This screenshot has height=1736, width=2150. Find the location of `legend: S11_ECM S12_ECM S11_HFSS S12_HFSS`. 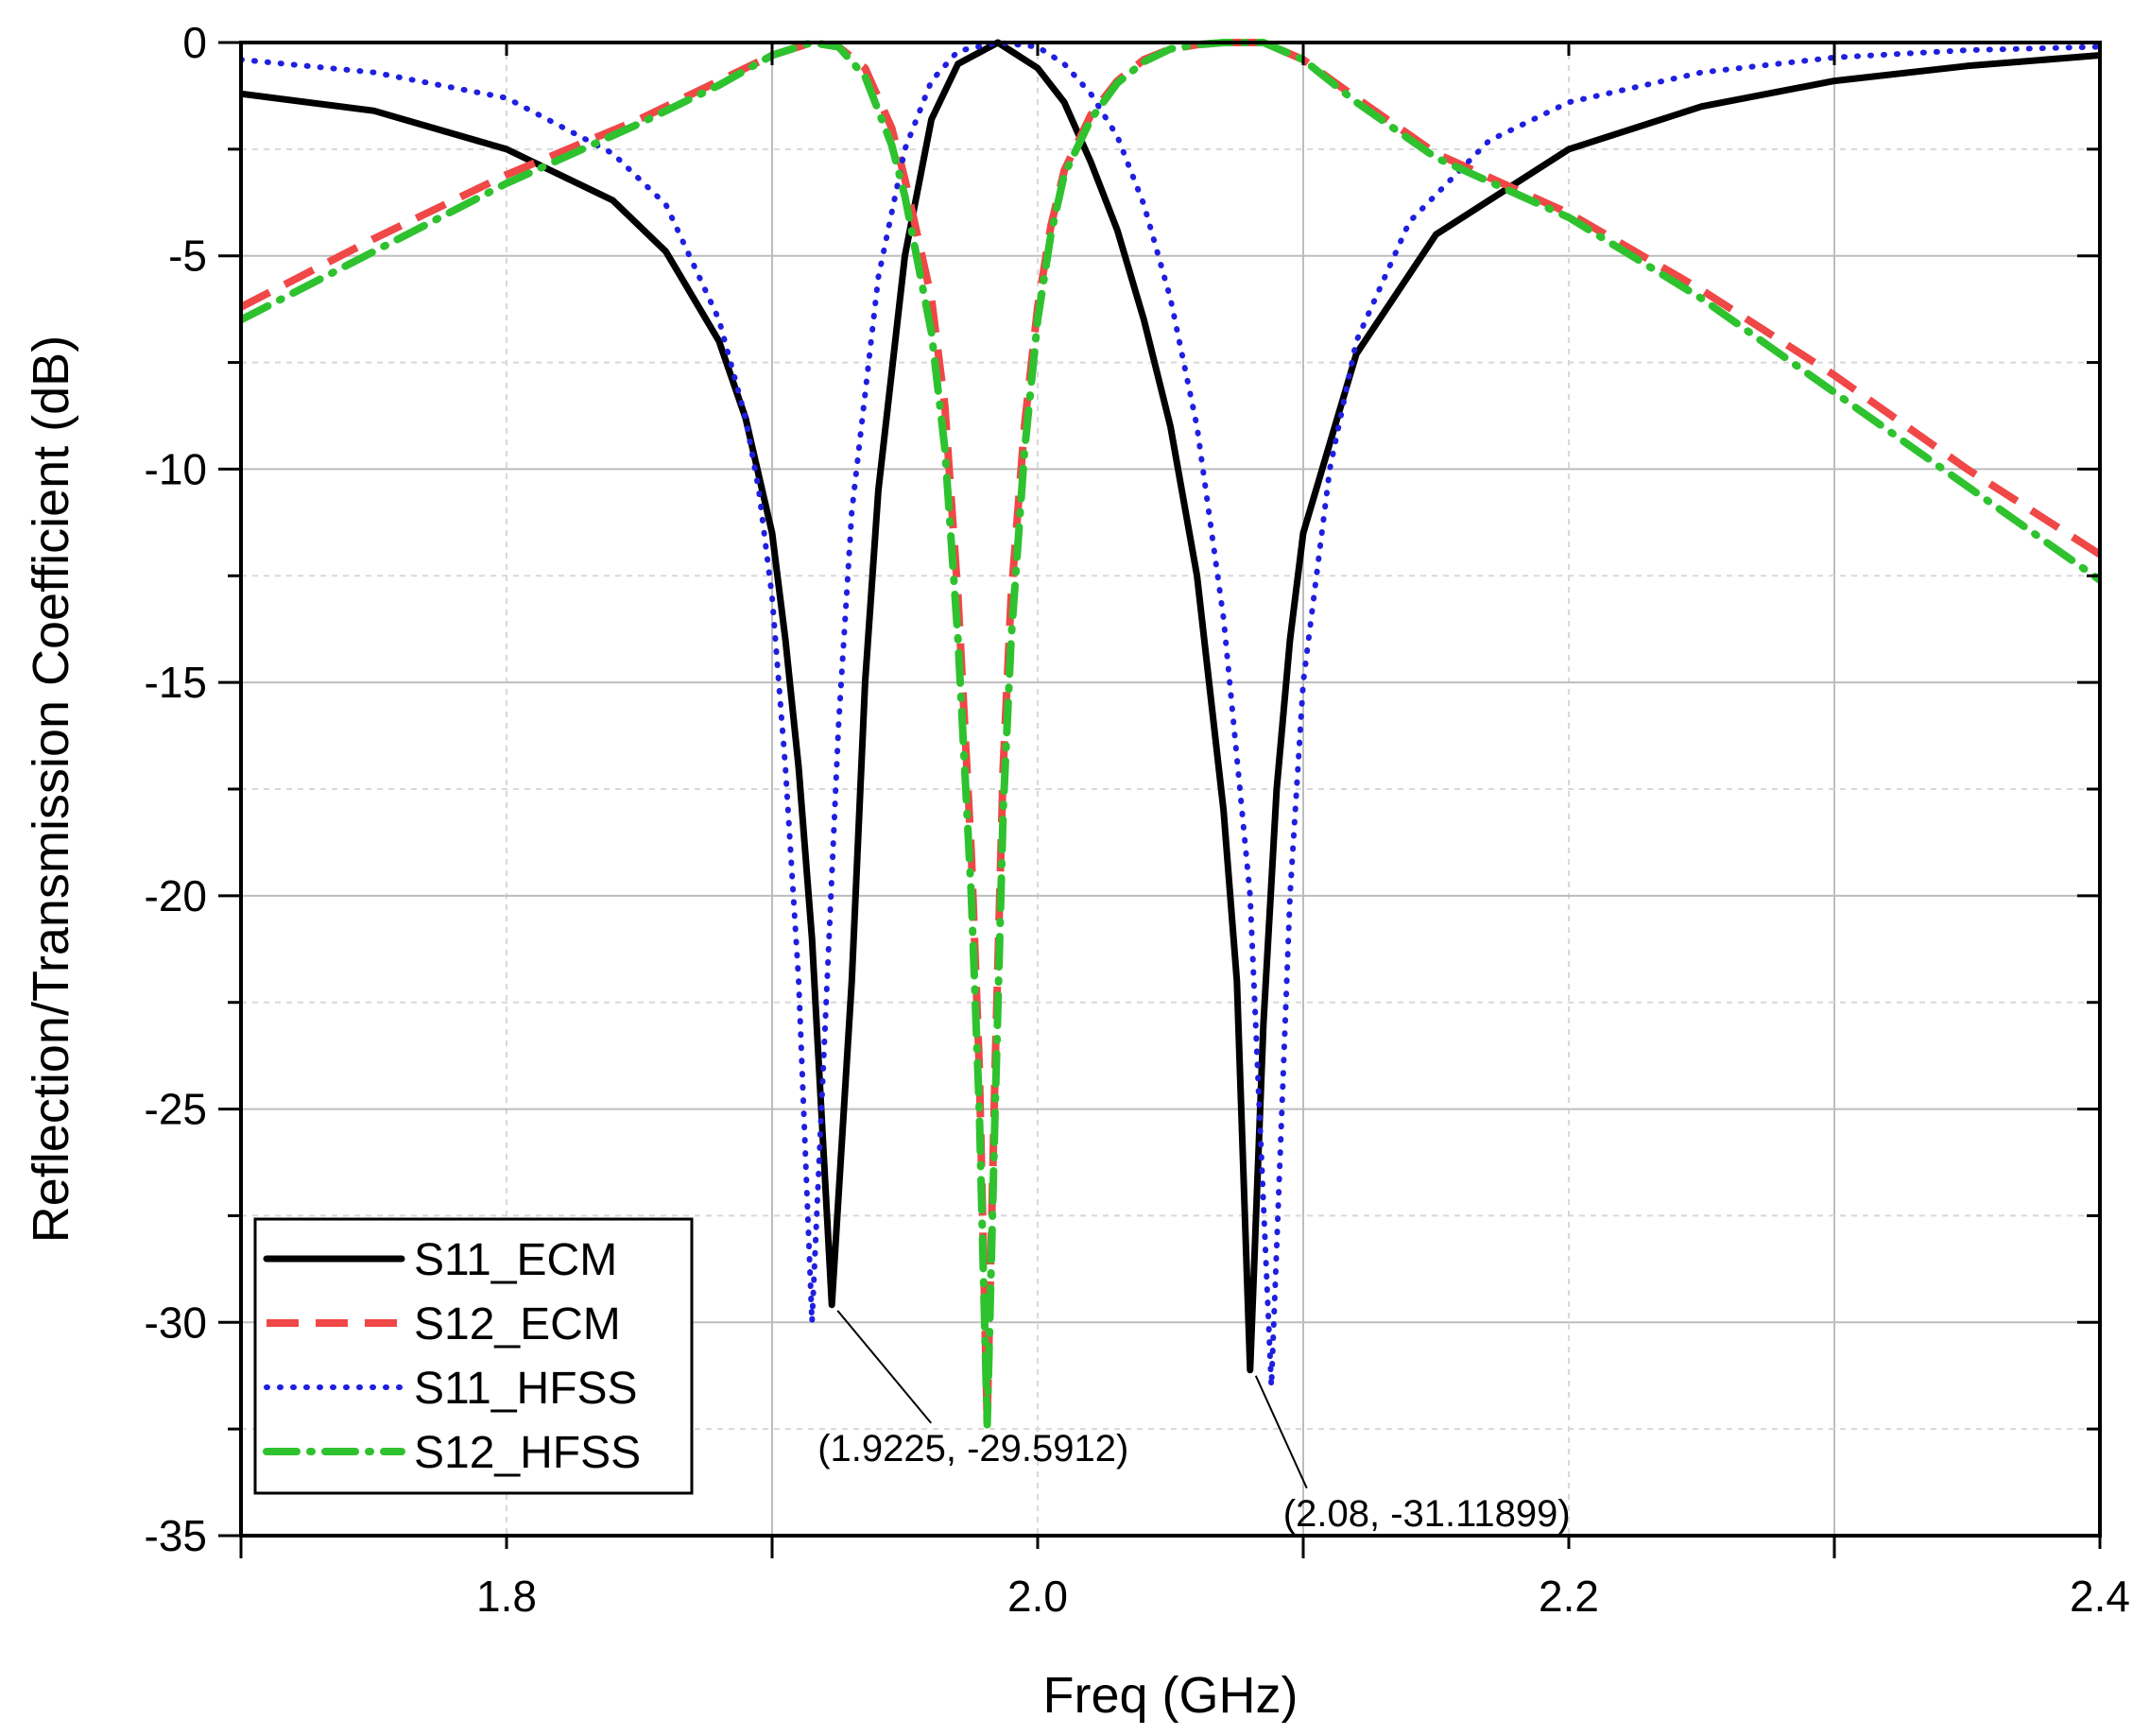

legend: S11_ECM S12_ECM S11_HFSS S12_HFSS is located at coordinates (474, 1356).